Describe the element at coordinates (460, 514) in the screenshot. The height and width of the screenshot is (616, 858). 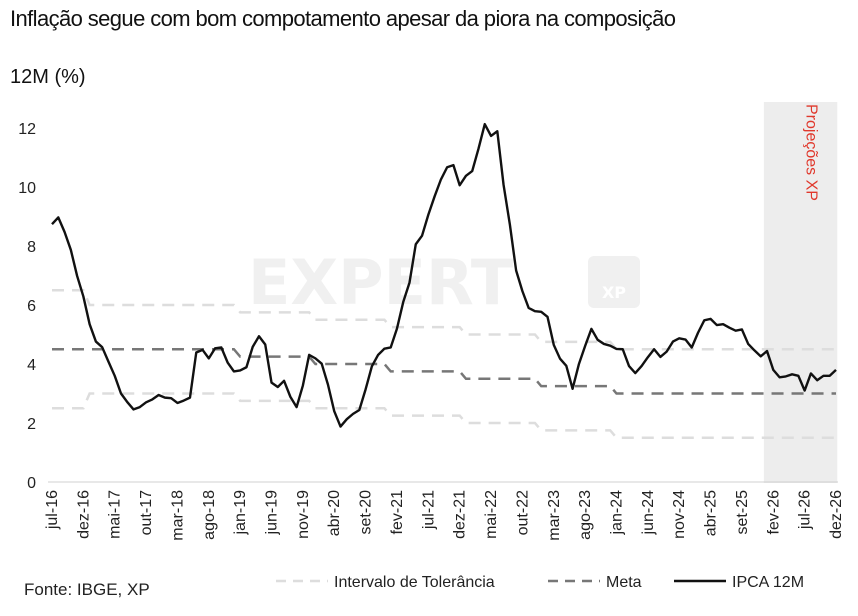
I see `x-tick-label: dez-21` at that location.